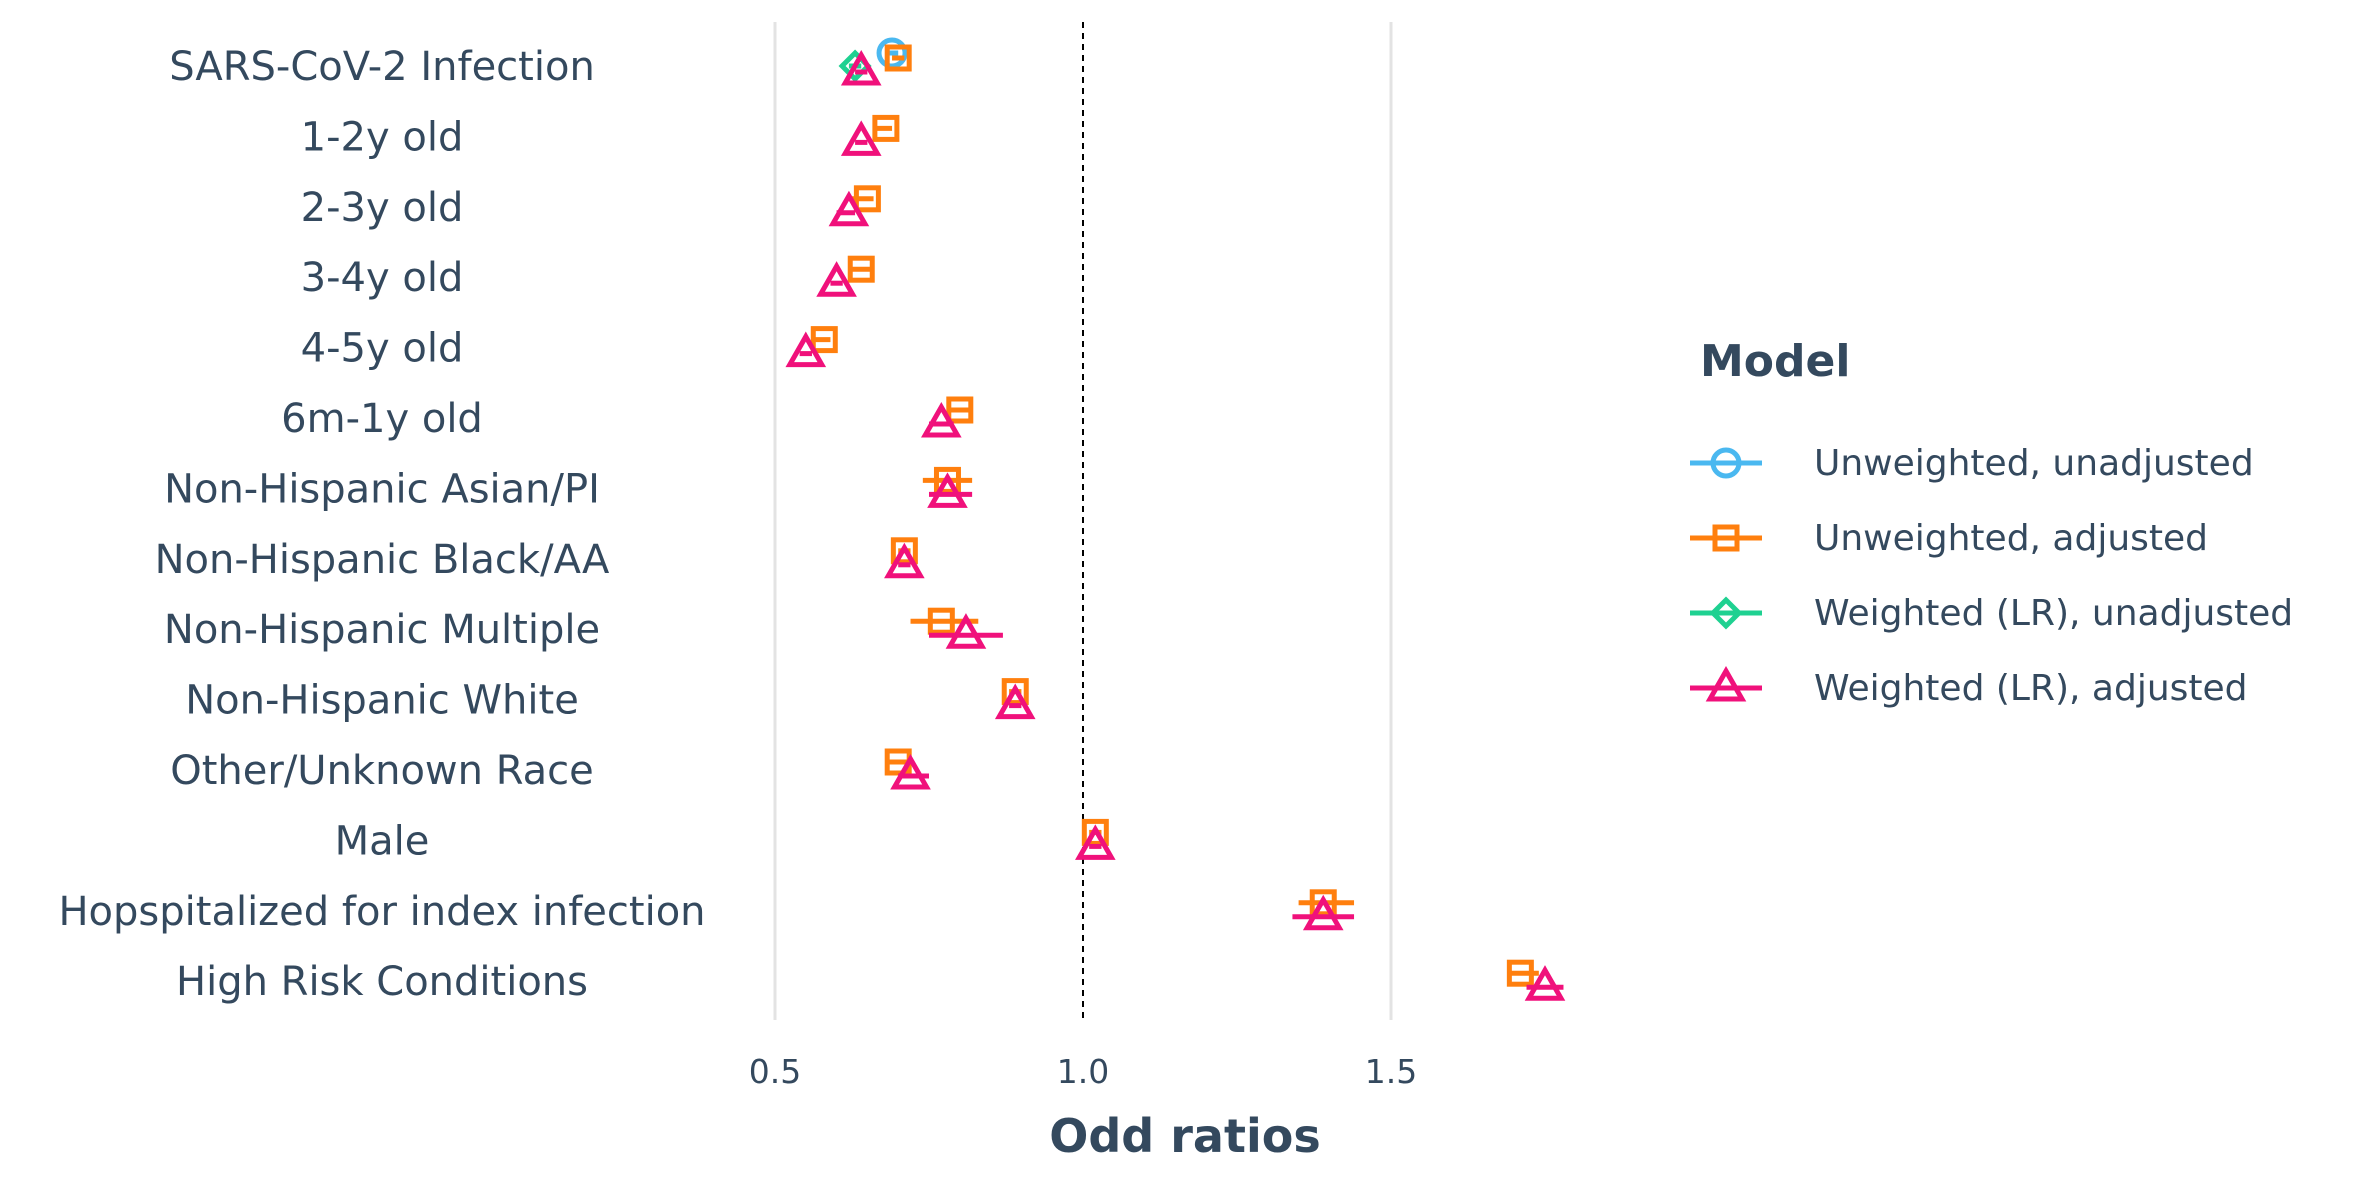  Describe the element at coordinates (960, 410) in the screenshot. I see `point-unweighted-adjusted-6m-1y-old` at that location.